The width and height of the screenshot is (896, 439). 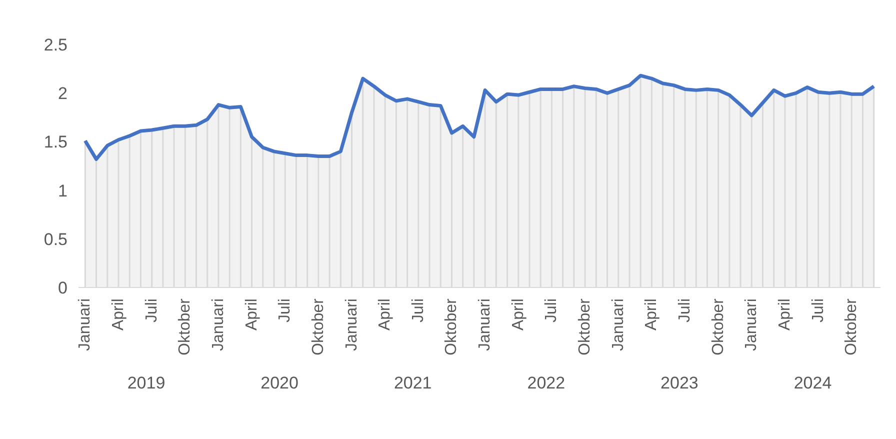 What do you see at coordinates (56, 45) in the screenshot?
I see `y-tick-label: 2.5` at bounding box center [56, 45].